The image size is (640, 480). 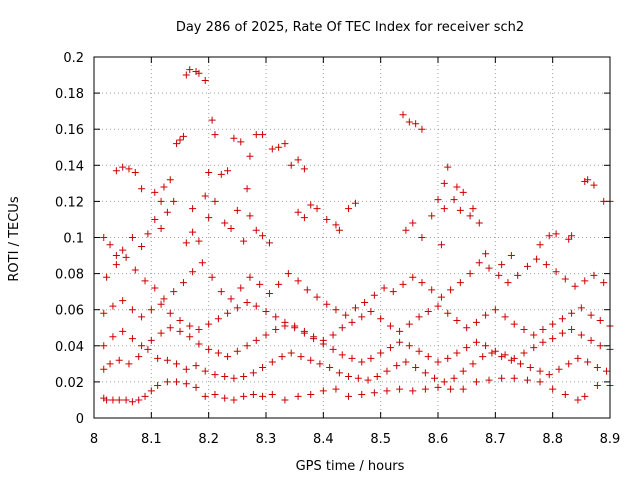 What do you see at coordinates (69, 383) in the screenshot?
I see `y-tick-label: 0.02` at bounding box center [69, 383].